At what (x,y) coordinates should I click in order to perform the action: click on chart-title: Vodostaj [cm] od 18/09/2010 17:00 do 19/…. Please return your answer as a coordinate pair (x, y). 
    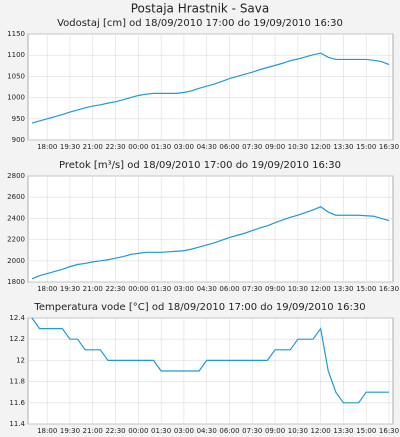
    Looking at the image, I should click on (200, 23).